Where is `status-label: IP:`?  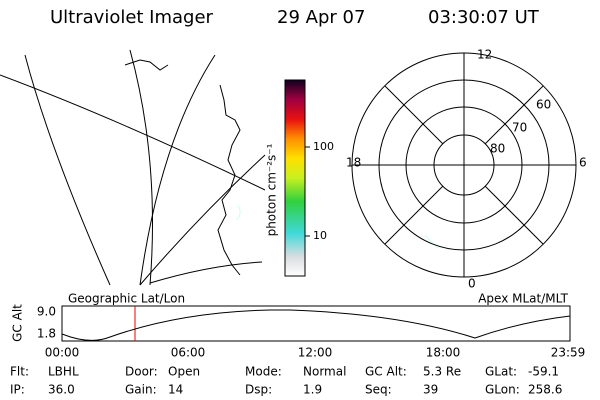
status-label: IP: is located at coordinates (17, 390).